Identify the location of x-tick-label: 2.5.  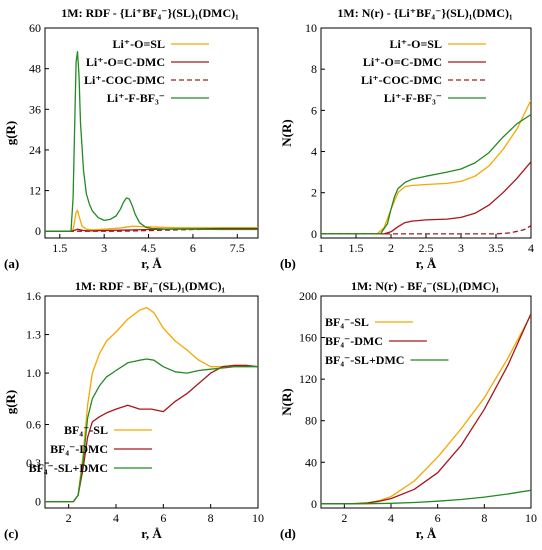
(426, 248).